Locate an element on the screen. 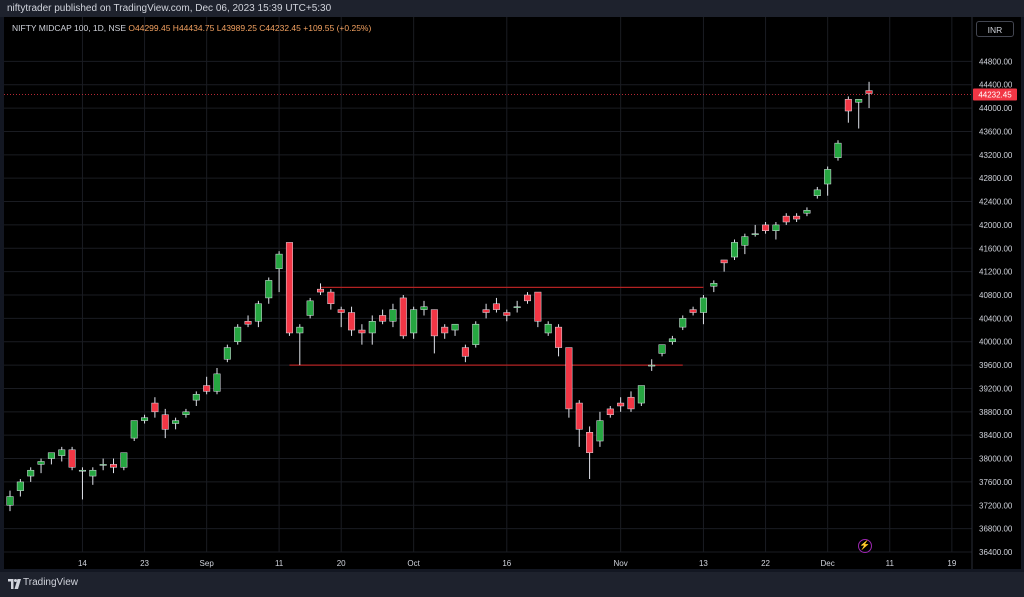 This screenshot has width=1024, height=597. x-tick-label: Oct is located at coordinates (413, 563).